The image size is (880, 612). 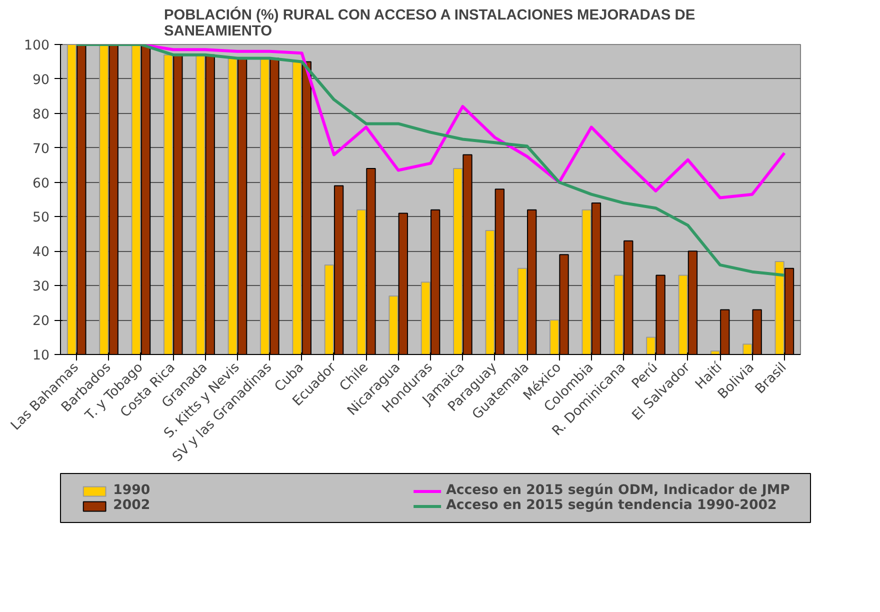 I want to click on y-tick-label: 80, so click(x=41, y=114).